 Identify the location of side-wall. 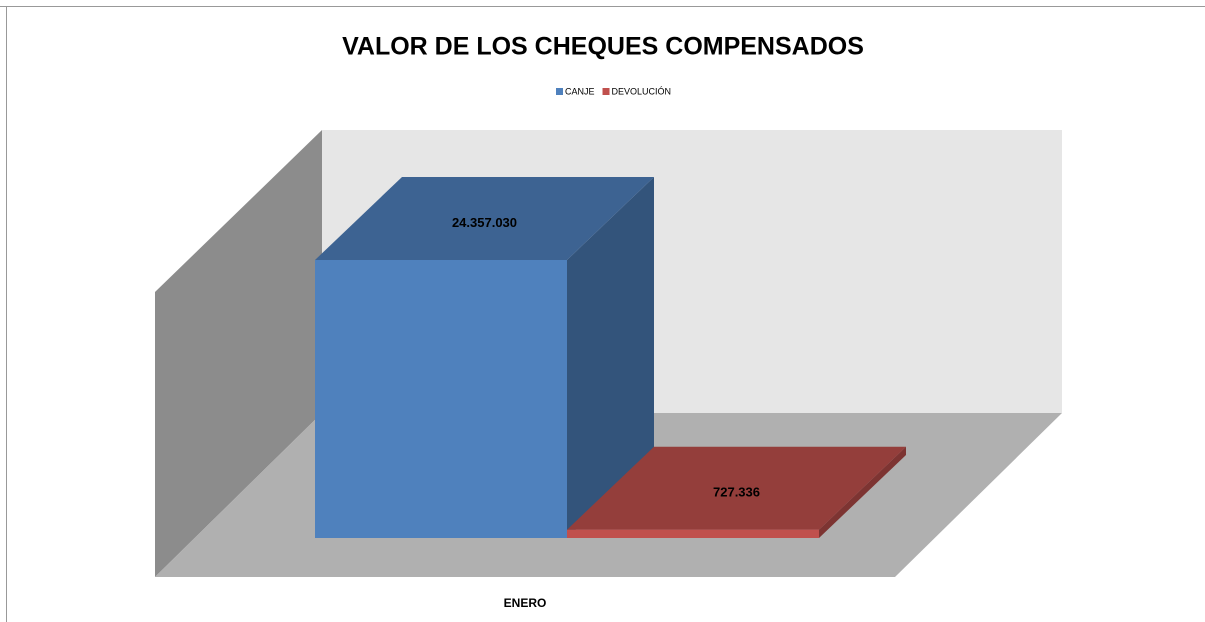
(238, 353).